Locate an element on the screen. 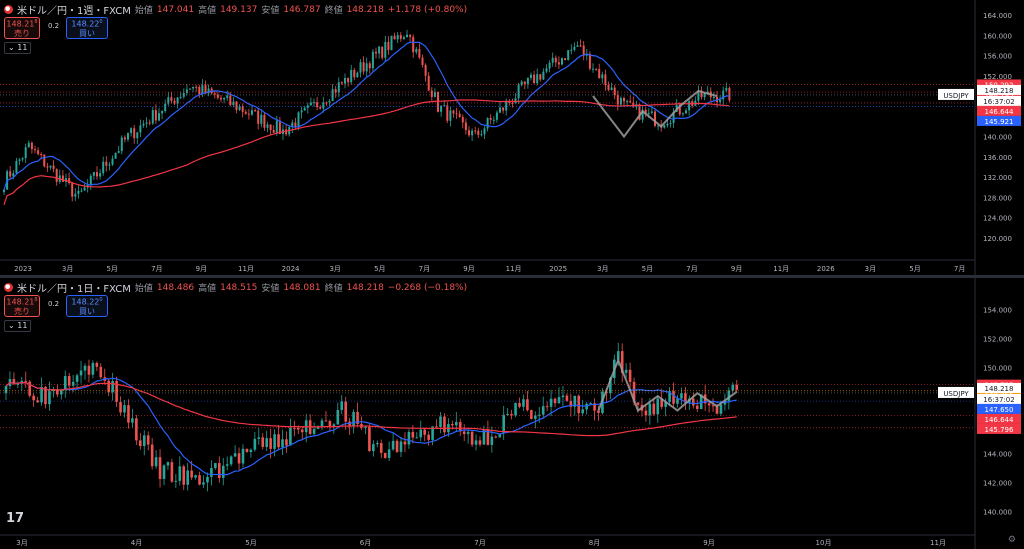  x-tick-label: 11月 is located at coordinates (938, 543).